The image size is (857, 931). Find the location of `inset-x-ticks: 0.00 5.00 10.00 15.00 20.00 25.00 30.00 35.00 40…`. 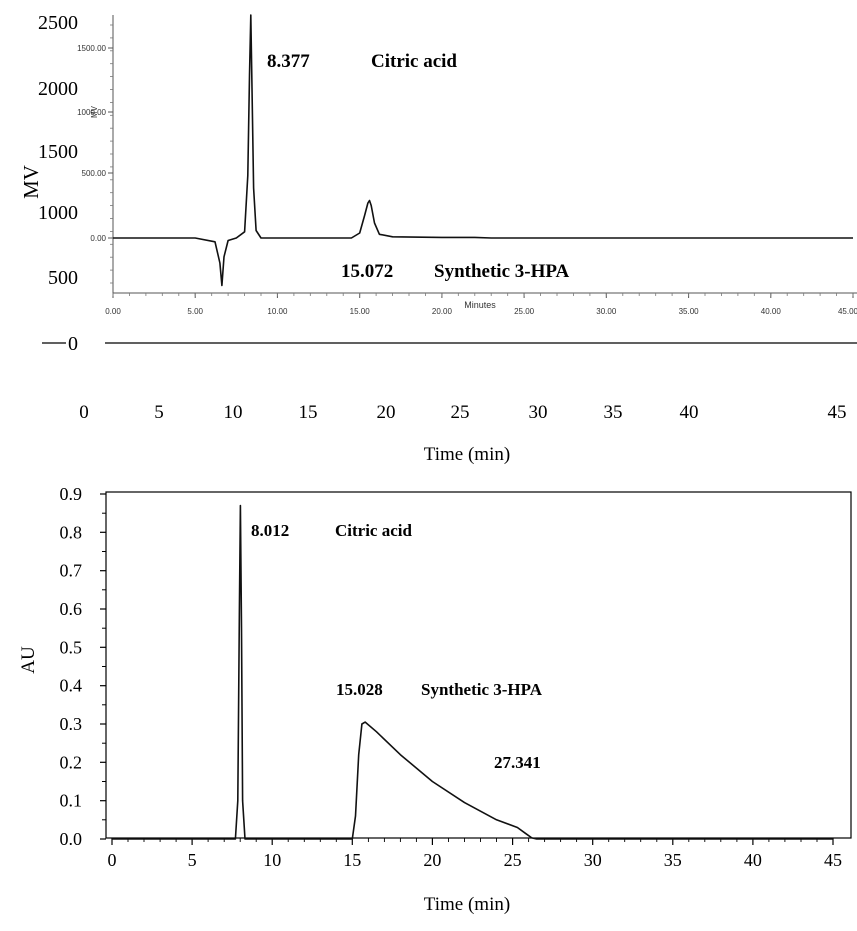

inset-x-ticks: 0.00 5.00 10.00 15.00 20.00 25.00 30.00 35.00 40… is located at coordinates (481, 304).